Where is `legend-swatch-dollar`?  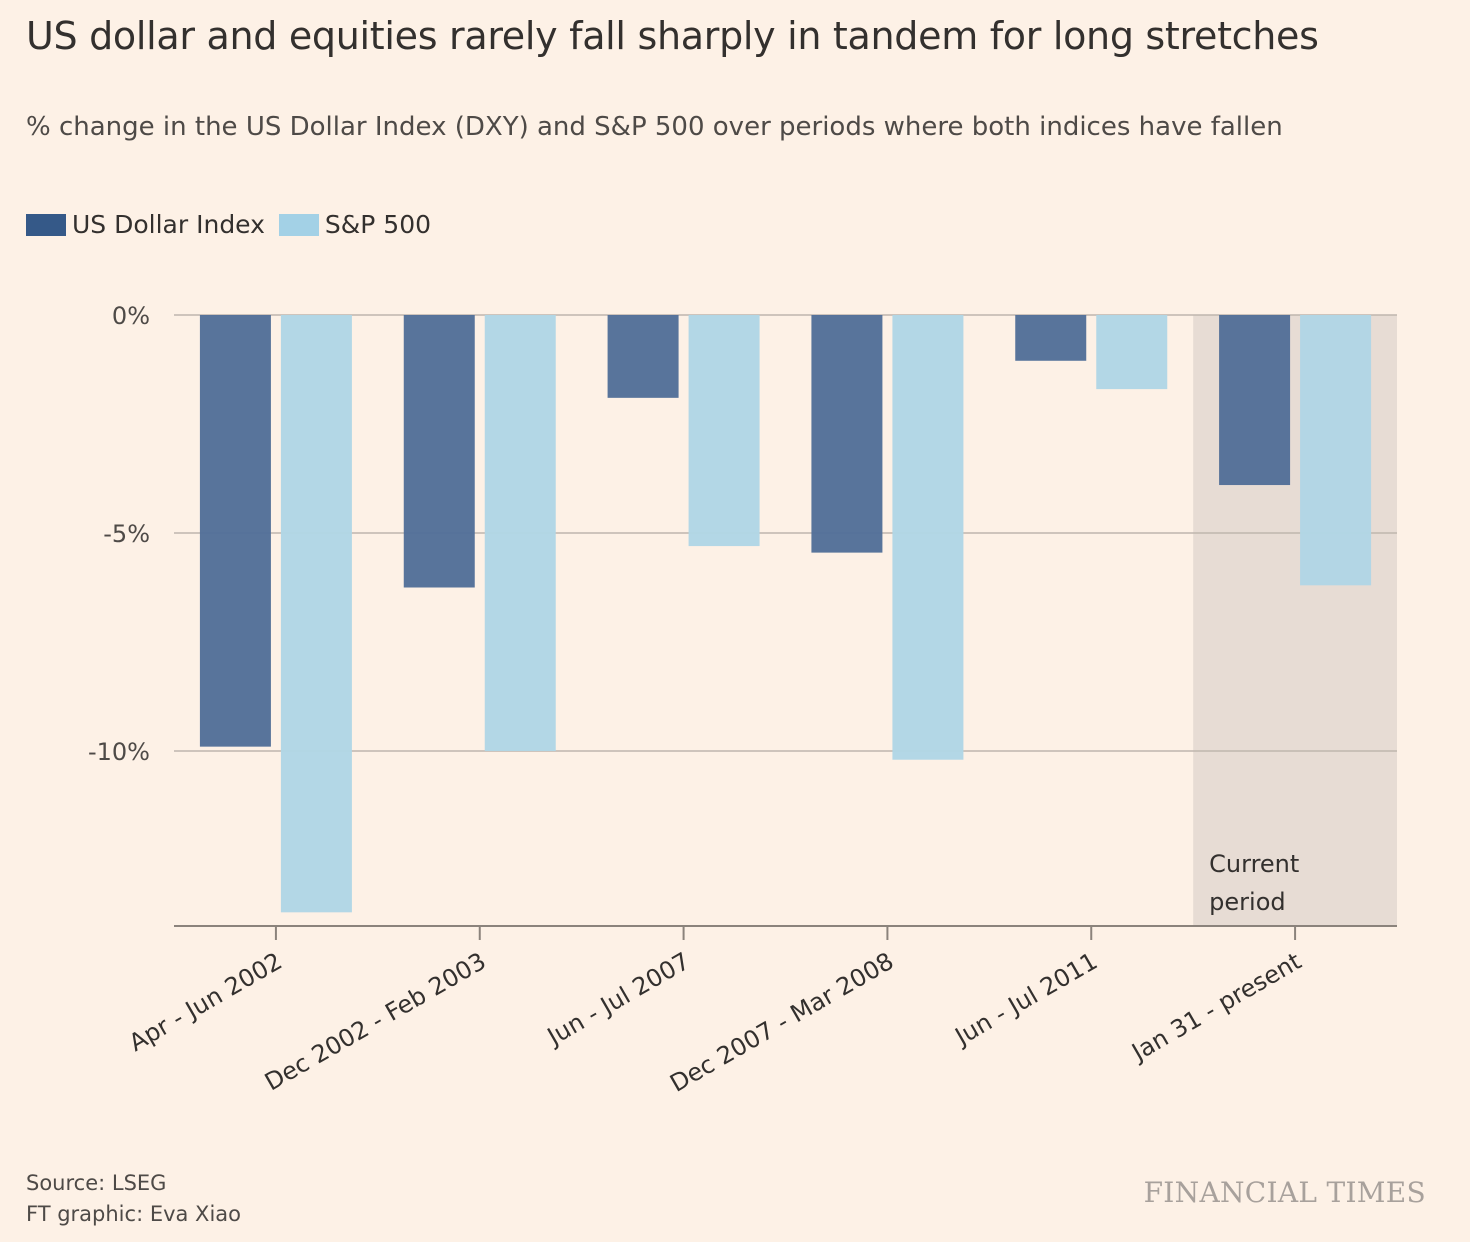 legend-swatch-dollar is located at coordinates (46, 224).